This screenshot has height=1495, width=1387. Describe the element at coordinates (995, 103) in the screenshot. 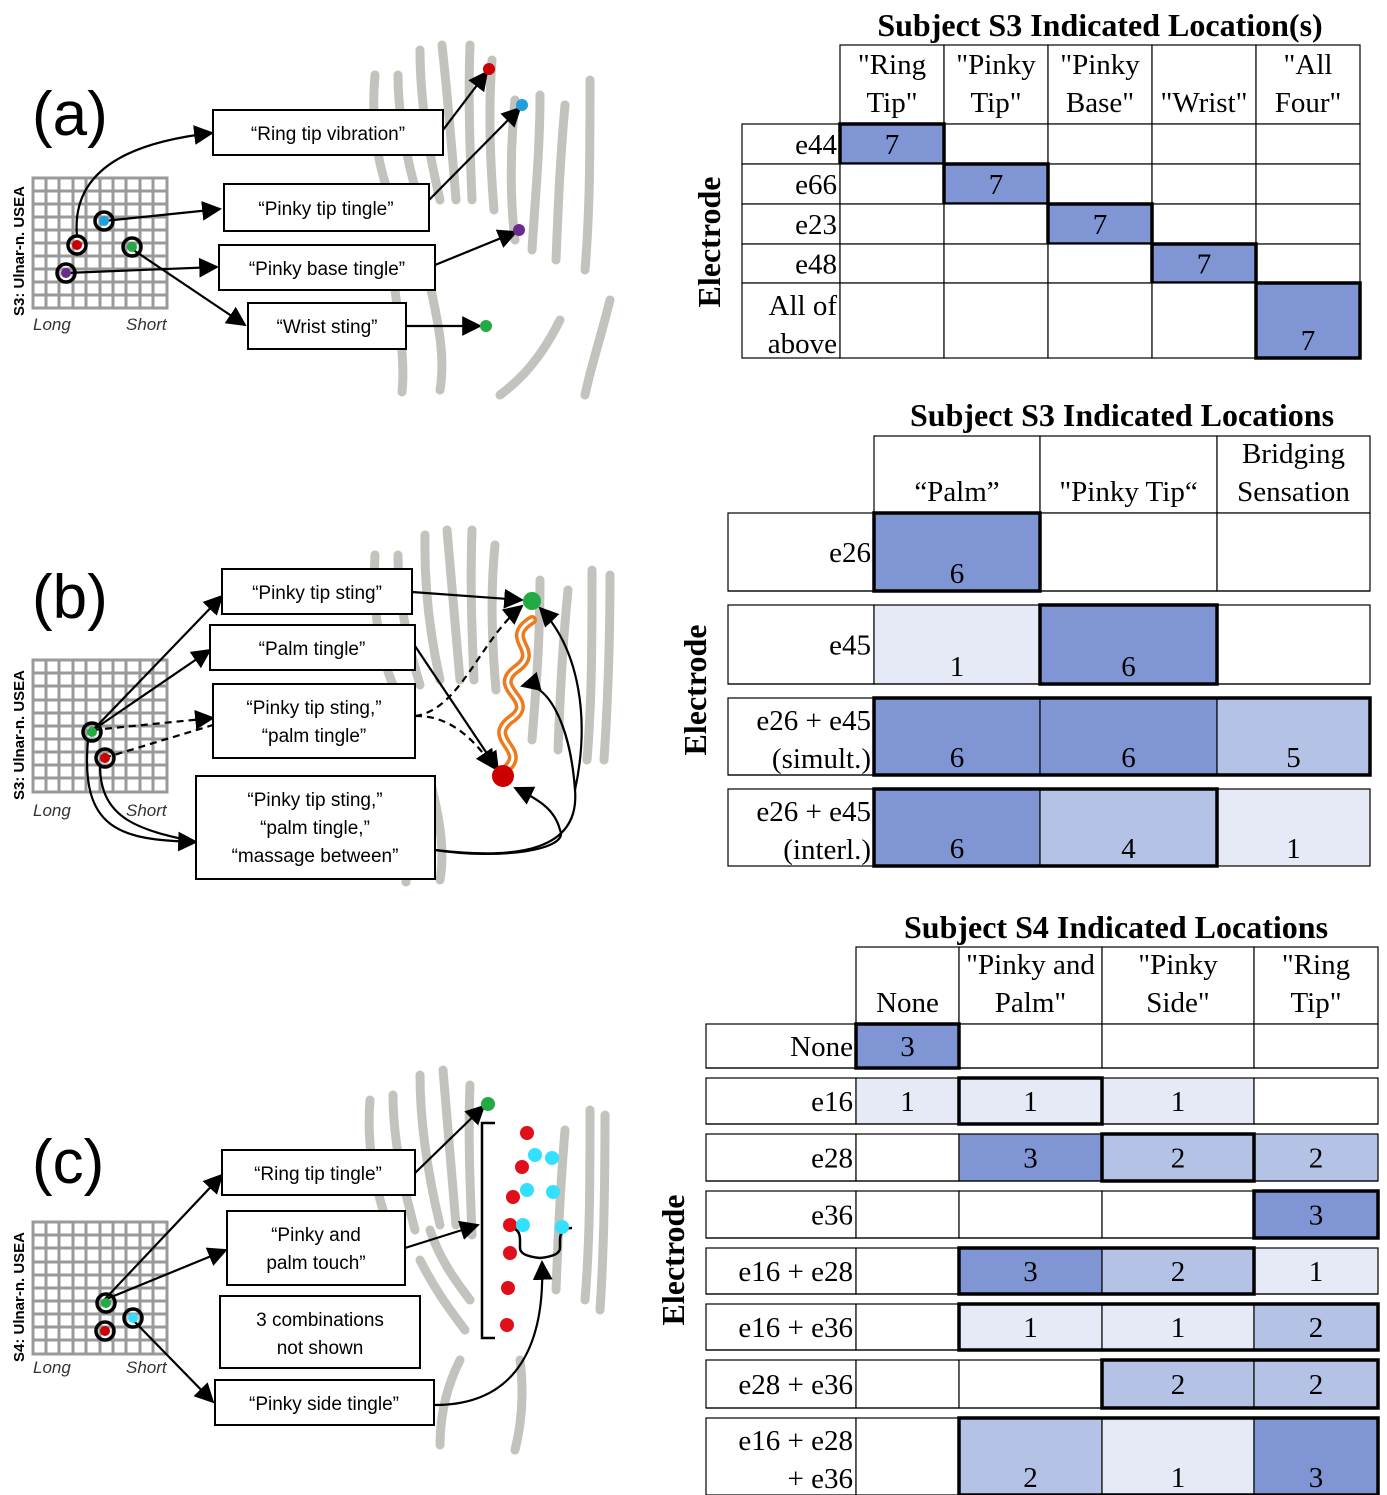

I see `column-header: Tip"` at that location.